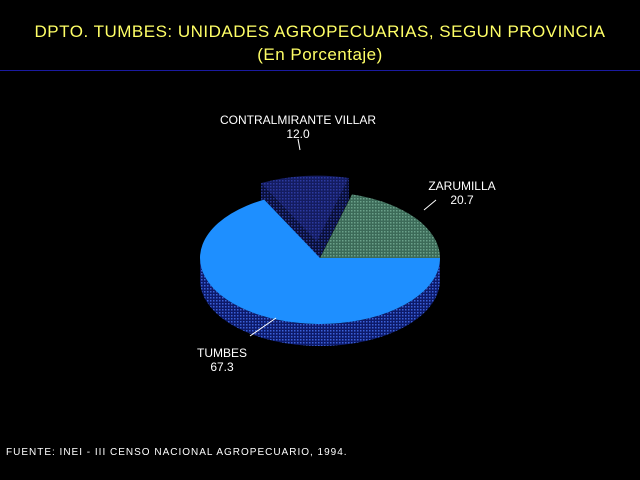  What do you see at coordinates (299, 144) in the screenshot?
I see `label-contralmirante-villar-leader` at bounding box center [299, 144].